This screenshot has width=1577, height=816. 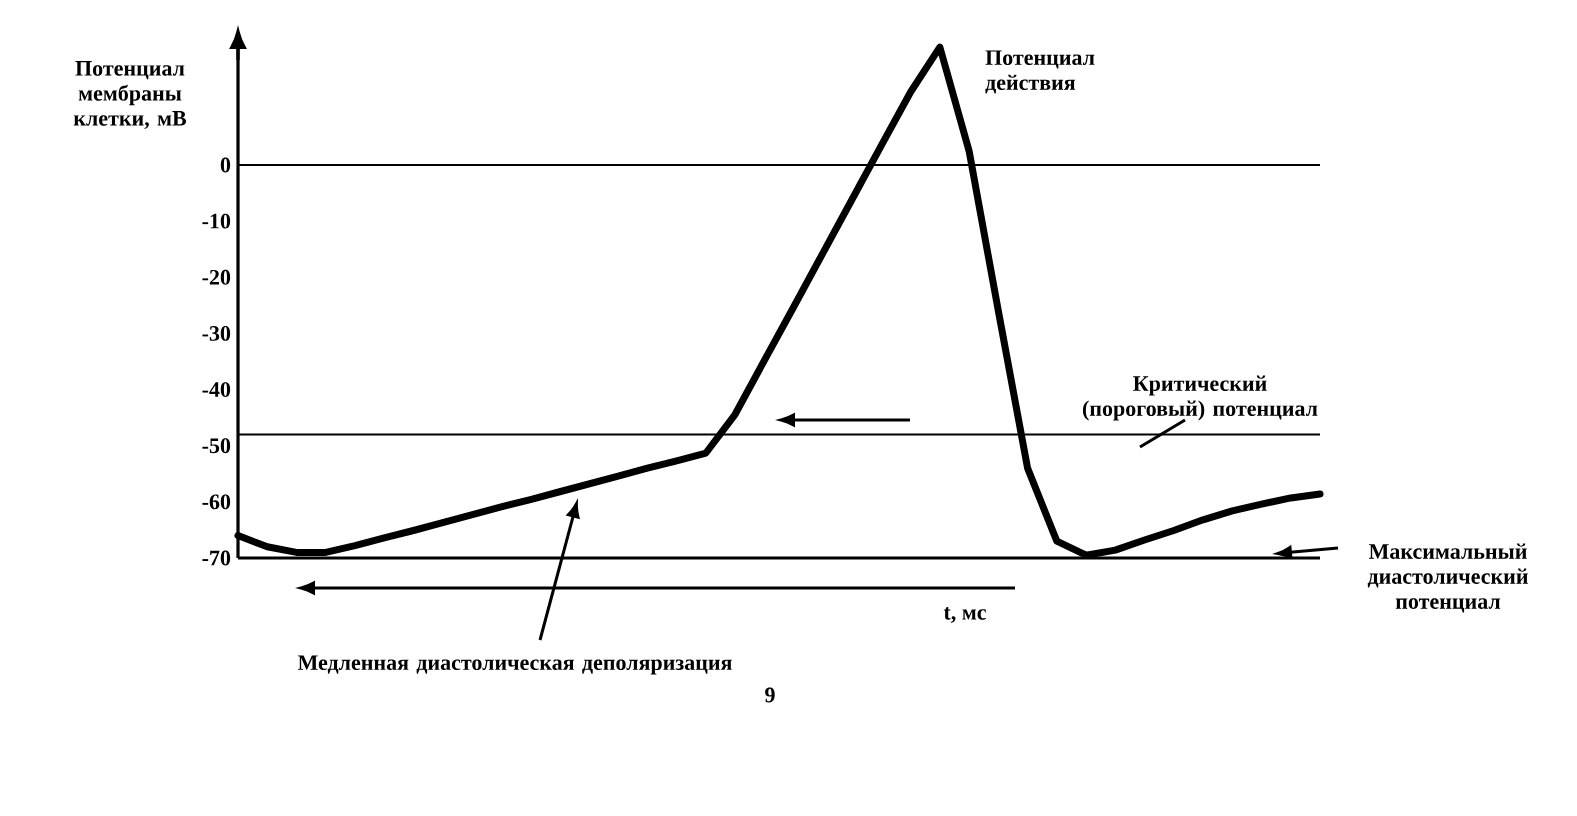 I want to click on text: Максимальный диастолический потенциал, so click(x=1447, y=578).